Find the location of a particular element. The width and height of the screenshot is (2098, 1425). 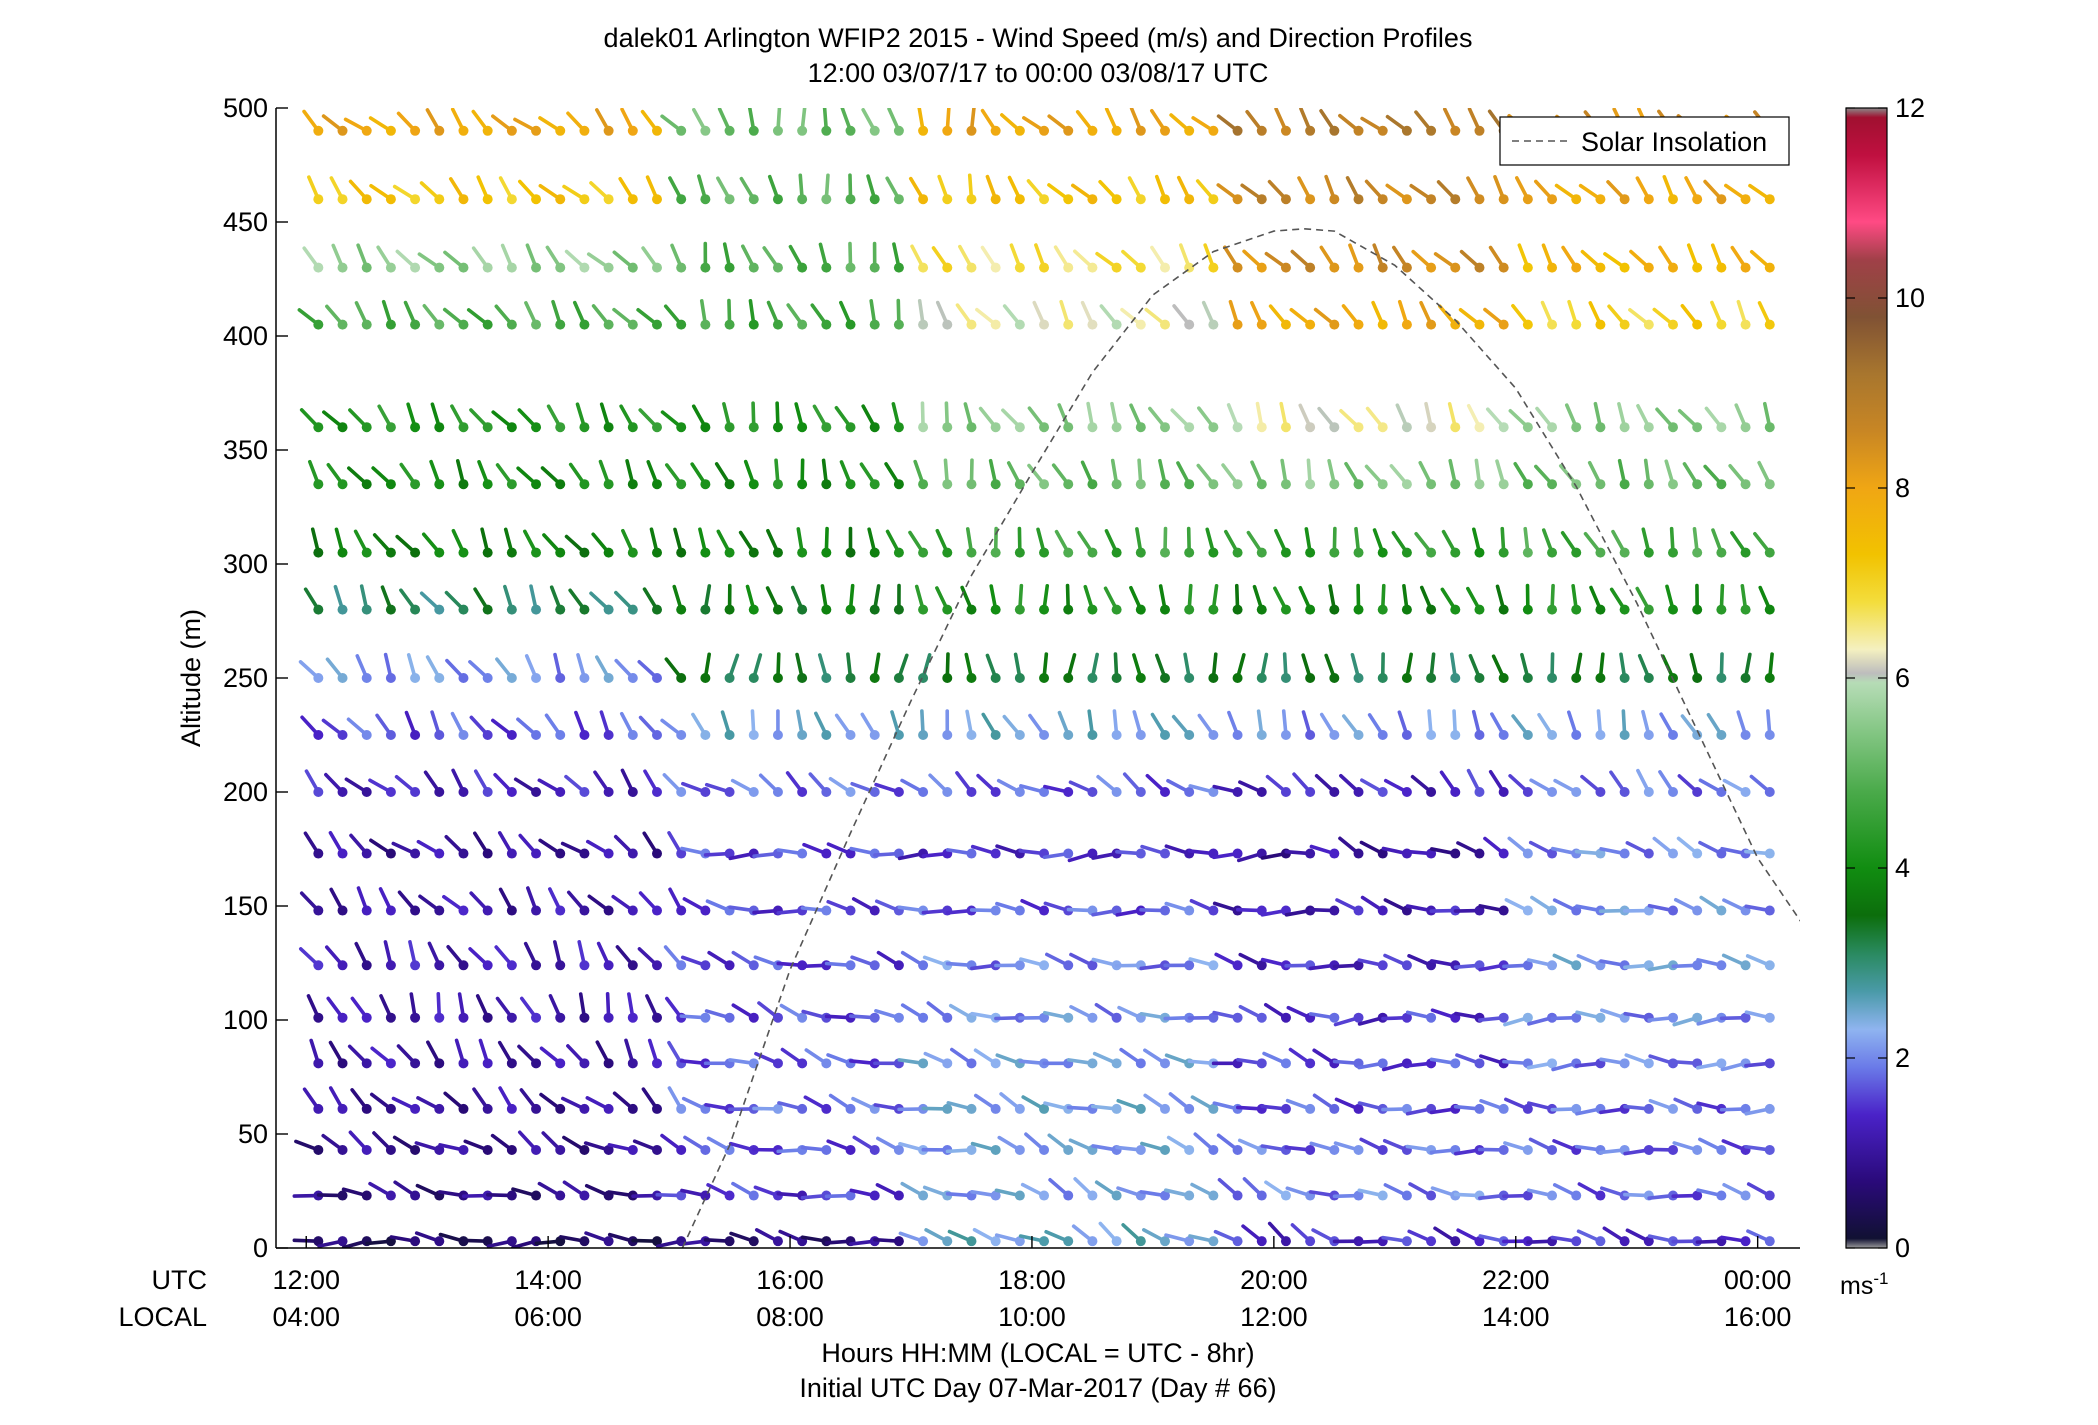

x-axis-label: Hours HH:MM (LOCAL = UTC - 8hr) is located at coordinates (1037, 1353).